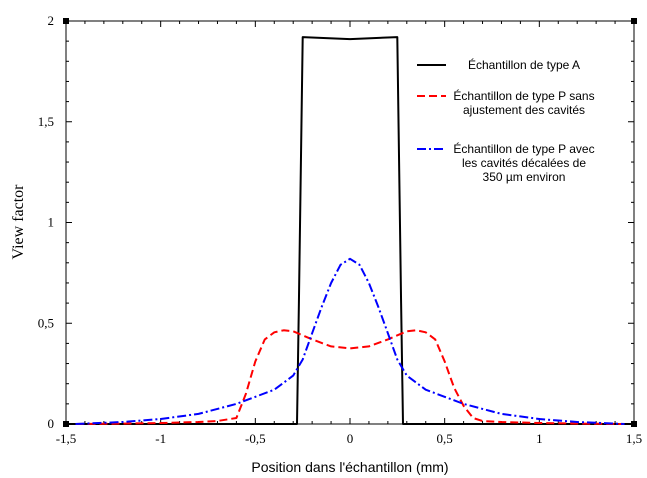 This screenshot has height=478, width=647. What do you see at coordinates (524, 177) in the screenshot?
I see `legend-label-3: 350 µm environ` at bounding box center [524, 177].